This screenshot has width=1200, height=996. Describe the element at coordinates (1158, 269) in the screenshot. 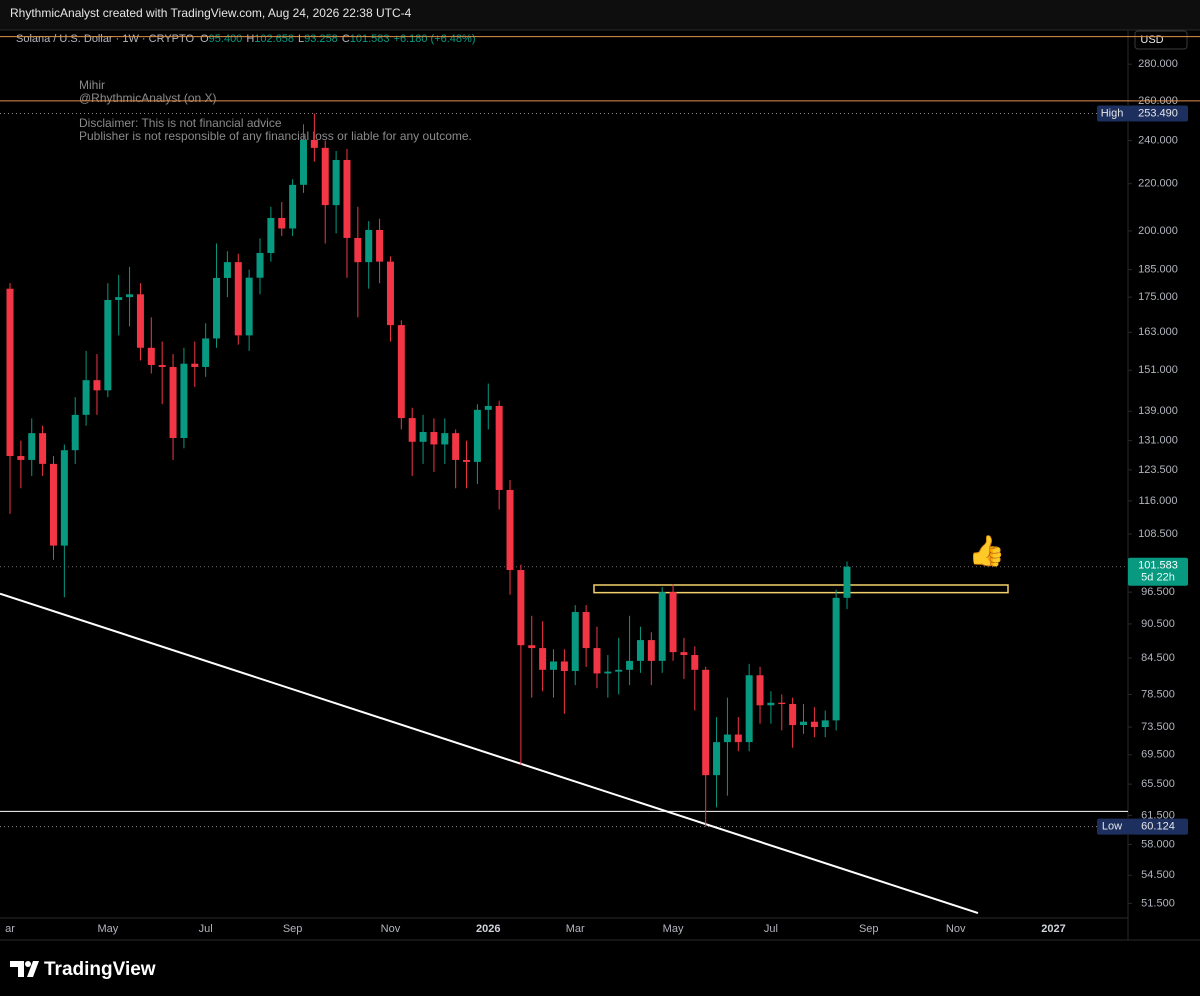

I see `y-tick-label: 185.000` at that location.